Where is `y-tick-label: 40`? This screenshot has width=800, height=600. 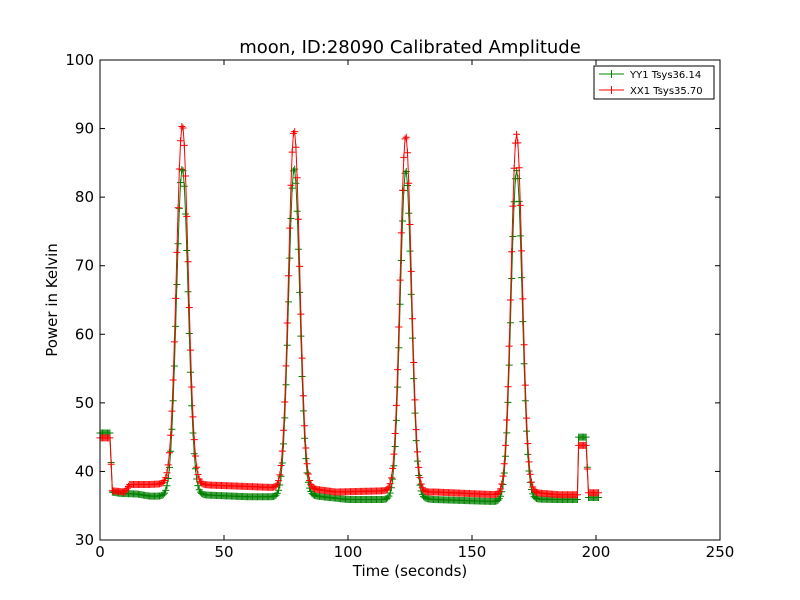
y-tick-label: 40 is located at coordinates (84, 471).